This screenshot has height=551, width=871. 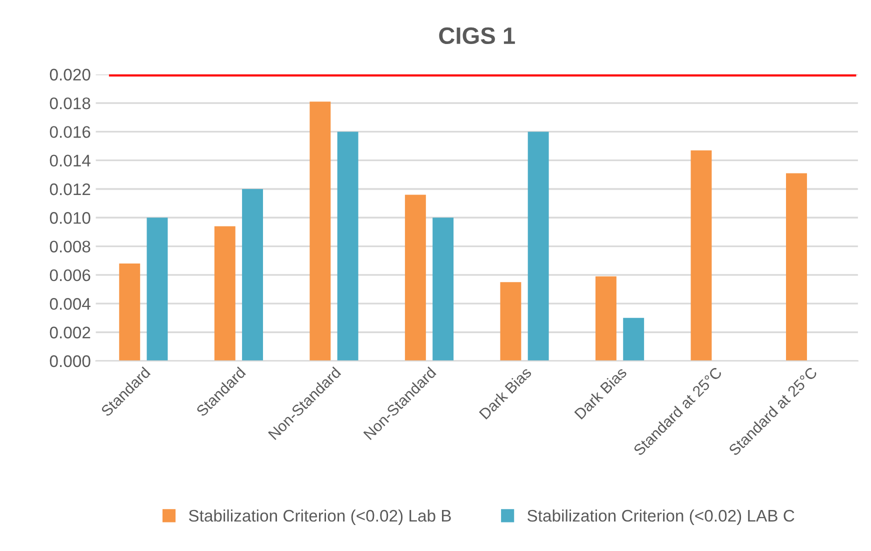 What do you see at coordinates (70, 332) in the screenshot?
I see `y-tick-label: 0.002` at bounding box center [70, 332].